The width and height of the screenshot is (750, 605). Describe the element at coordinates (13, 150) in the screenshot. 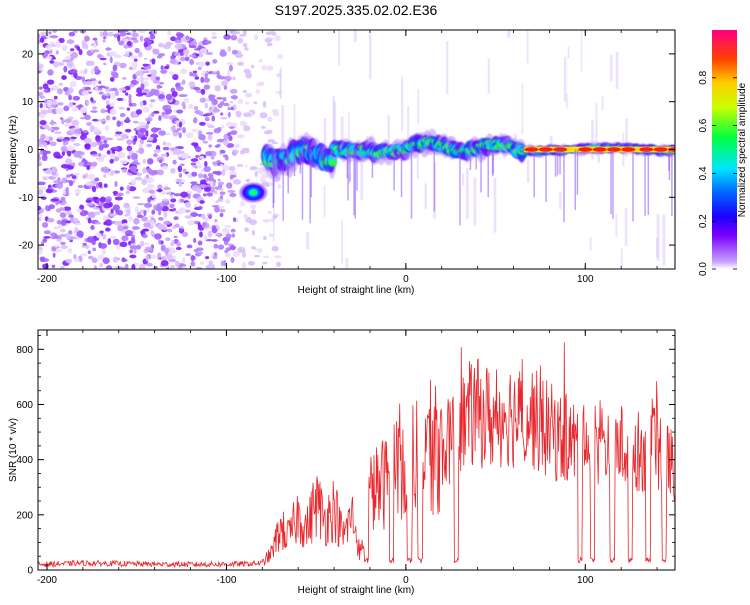

I see `heatmap-y-label: Frequency (Hz)` at that location.